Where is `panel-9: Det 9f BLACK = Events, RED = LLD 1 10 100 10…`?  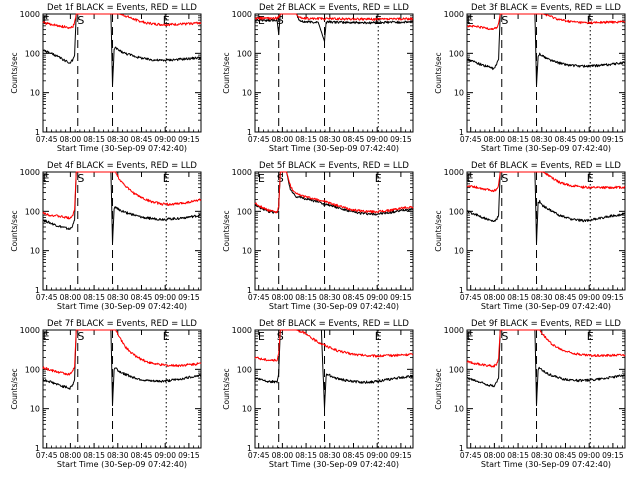 panel-9: Det 9f BLACK = Events, RED = LLD 1 10 100 10… is located at coordinates (530, 394).